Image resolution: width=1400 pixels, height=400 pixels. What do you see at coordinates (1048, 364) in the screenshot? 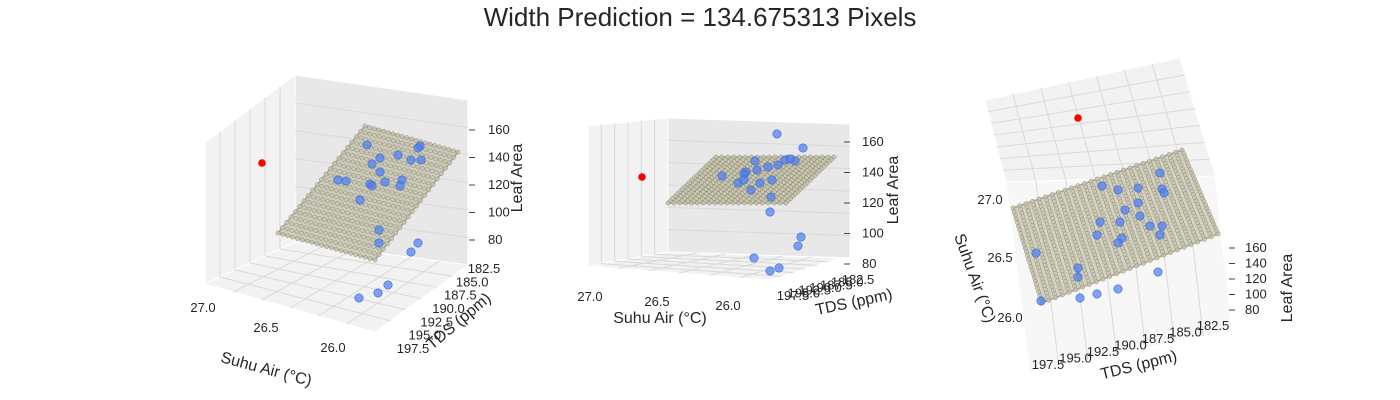
I see `y-tick-label: 197.5` at bounding box center [1048, 364].